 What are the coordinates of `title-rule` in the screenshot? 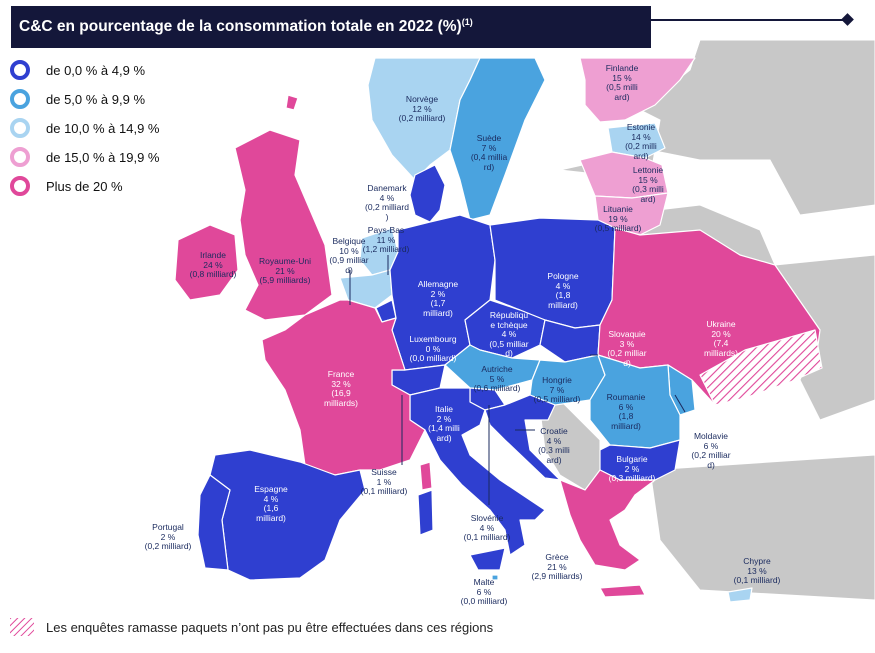 It's located at (749, 20).